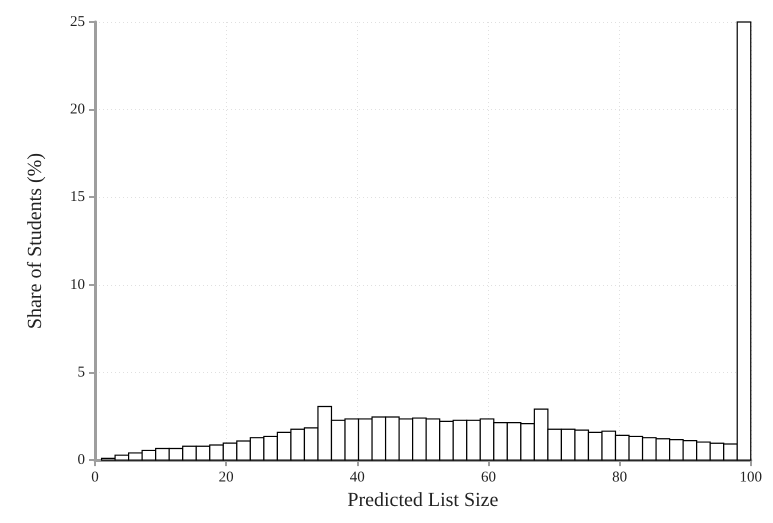 This screenshot has width=773, height=523. I want to click on y-tick-label: 5, so click(81, 372).